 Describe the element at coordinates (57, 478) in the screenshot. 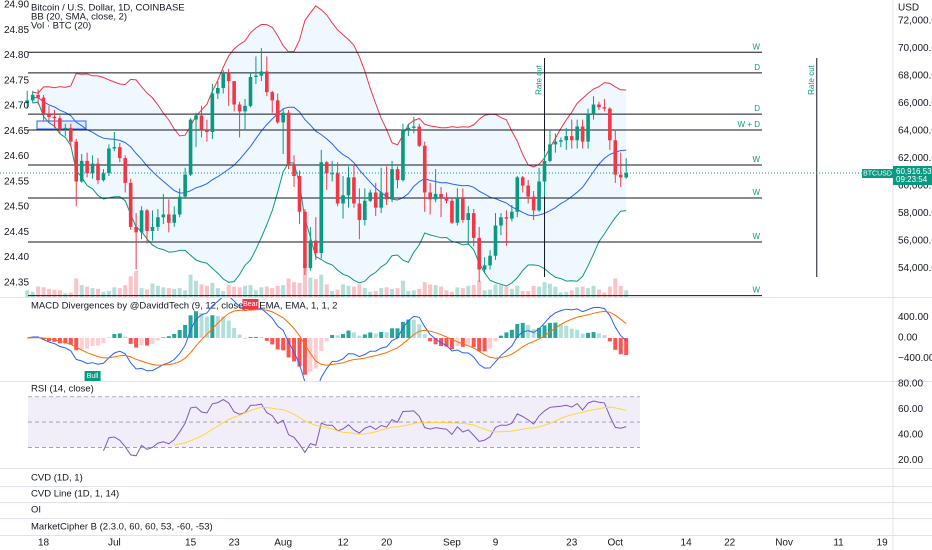

I see `pane-title: CVD (1D, 1)` at that location.